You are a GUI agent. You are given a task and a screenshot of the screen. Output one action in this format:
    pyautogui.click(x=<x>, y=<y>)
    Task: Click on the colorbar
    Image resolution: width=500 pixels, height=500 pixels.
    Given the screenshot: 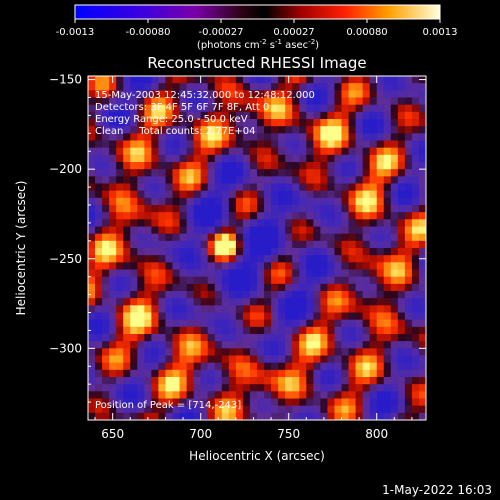 What is the action you would take?
    pyautogui.click(x=257, y=12)
    